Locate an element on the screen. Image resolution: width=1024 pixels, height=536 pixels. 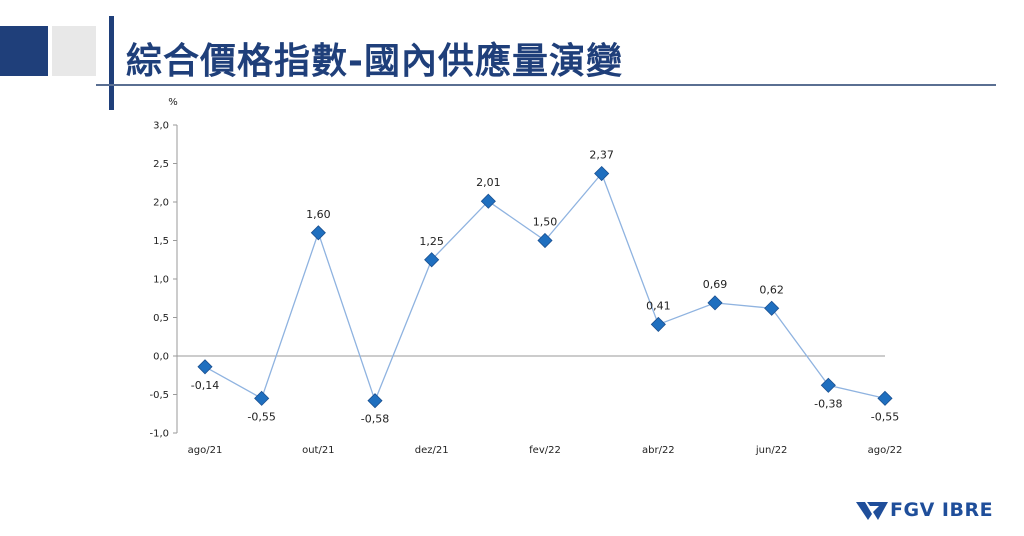
data-label: 0,62 is located at coordinates (771, 289).